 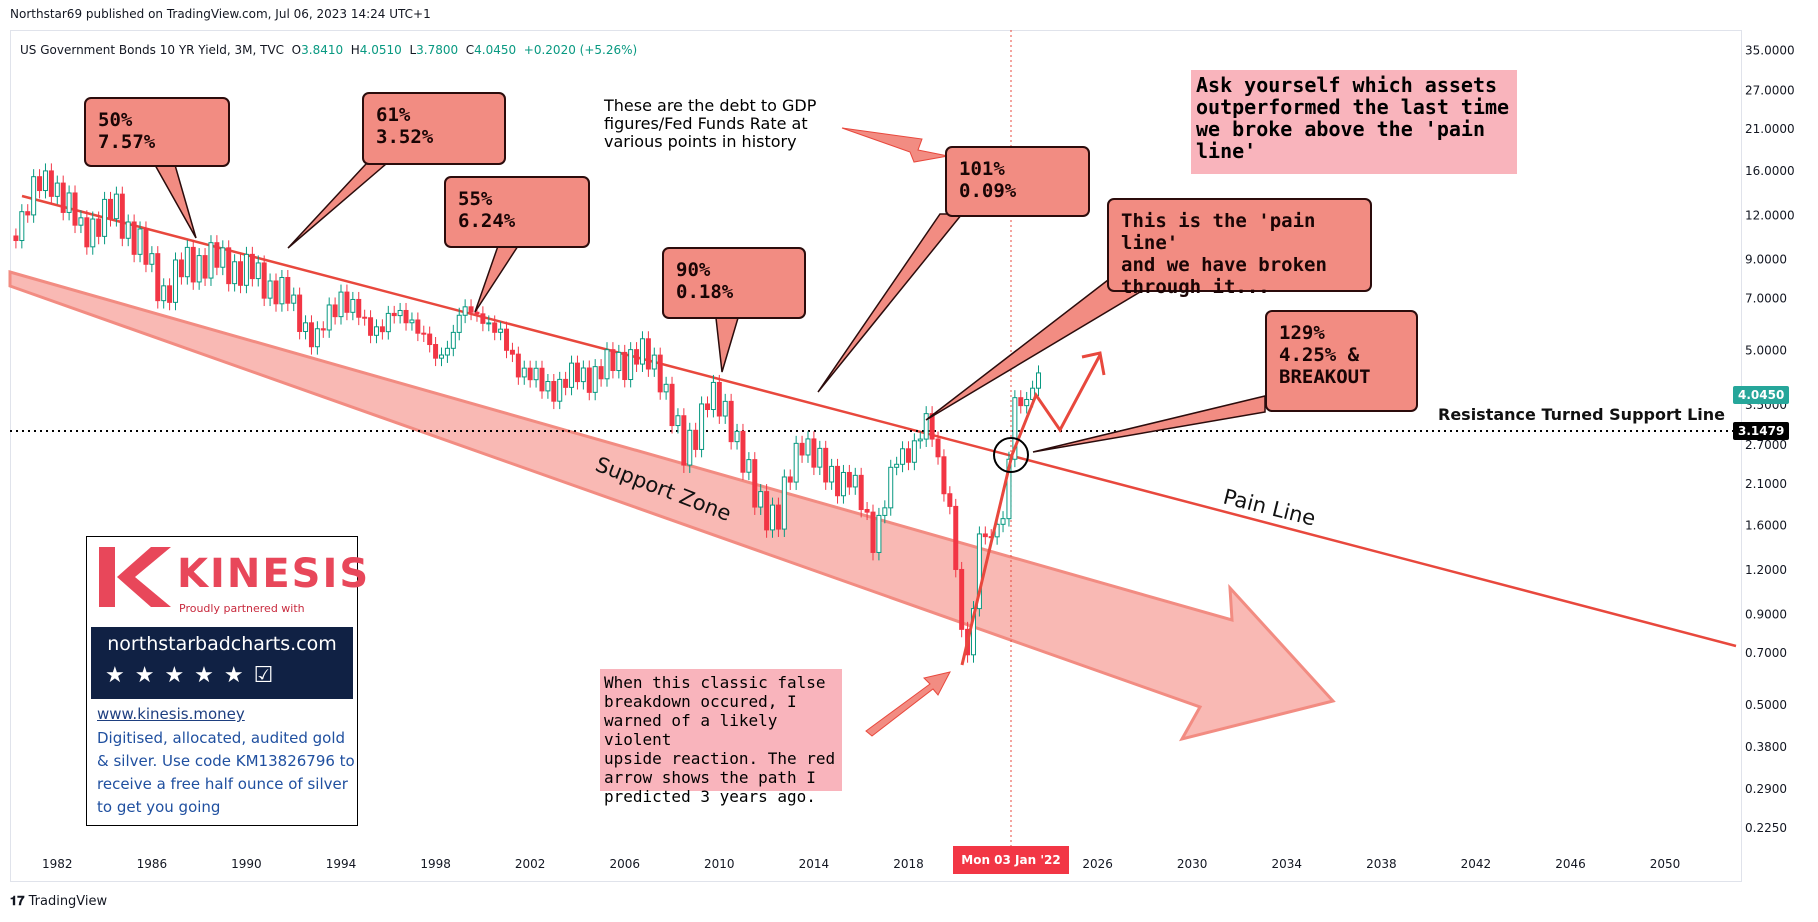 What do you see at coordinates (1766, 614) in the screenshot?
I see `y-tick-label: 0.9000` at bounding box center [1766, 614].